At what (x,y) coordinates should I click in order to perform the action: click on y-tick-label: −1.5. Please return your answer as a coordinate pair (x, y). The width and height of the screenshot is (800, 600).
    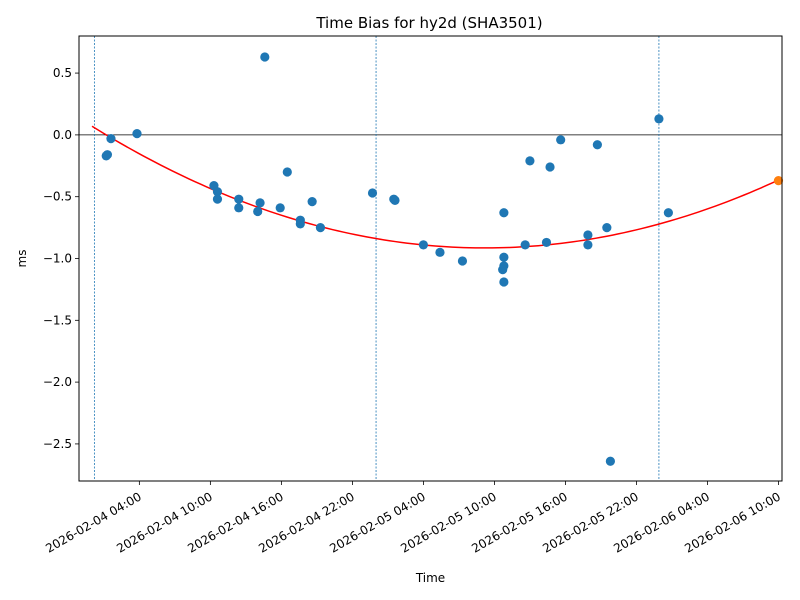
    Looking at the image, I should click on (57, 320).